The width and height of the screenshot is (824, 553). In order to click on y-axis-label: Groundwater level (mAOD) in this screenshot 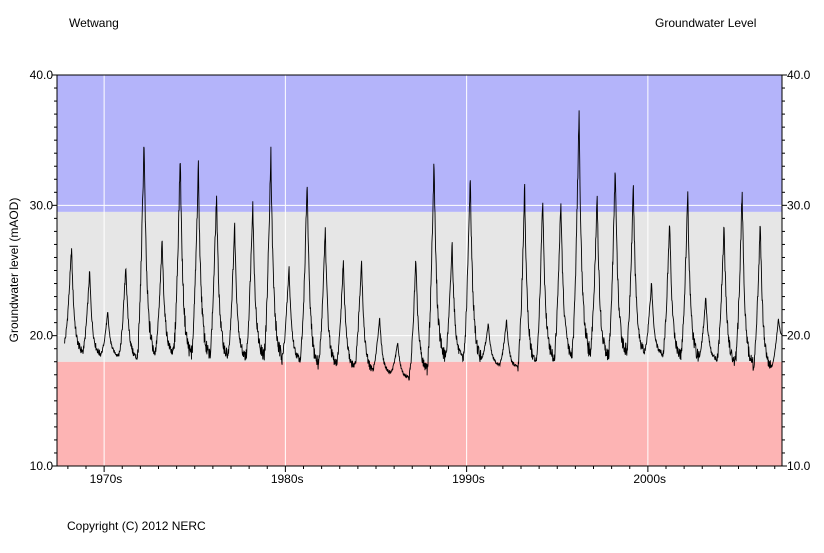, I will do `click(14, 270)`.